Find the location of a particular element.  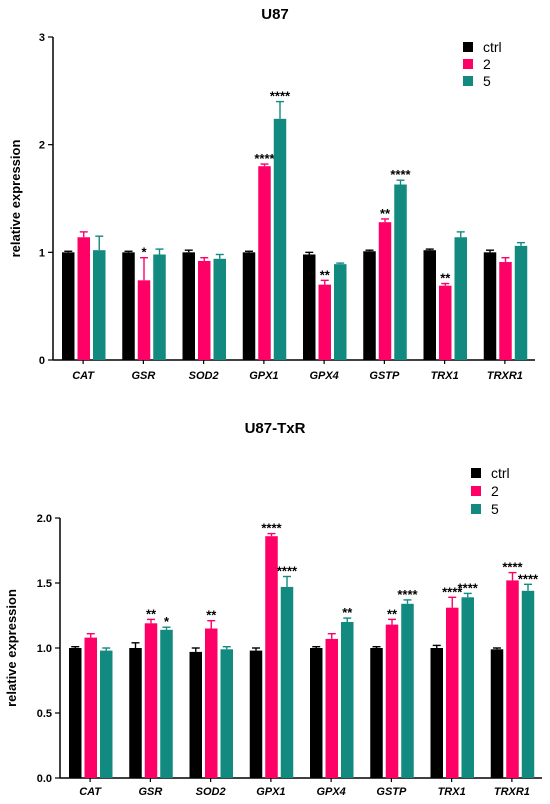

y-tick-label: 1 is located at coordinates (42, 253).